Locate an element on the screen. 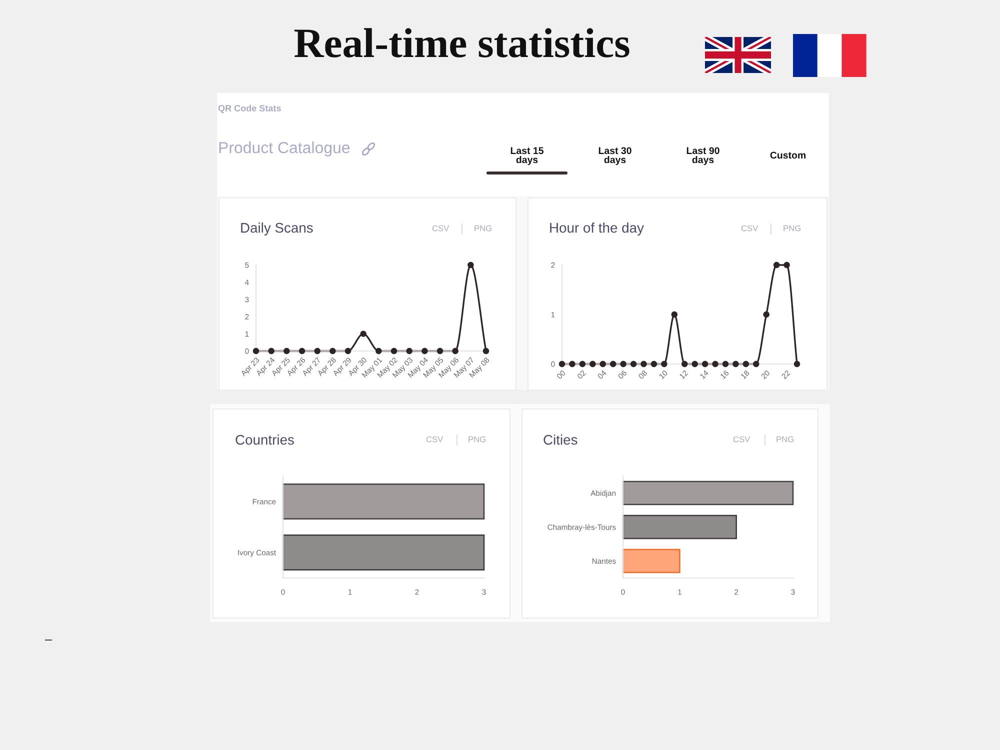 Image resolution: width=1000 pixels, height=750 pixels. text: Last 30 days is located at coordinates (615, 156).